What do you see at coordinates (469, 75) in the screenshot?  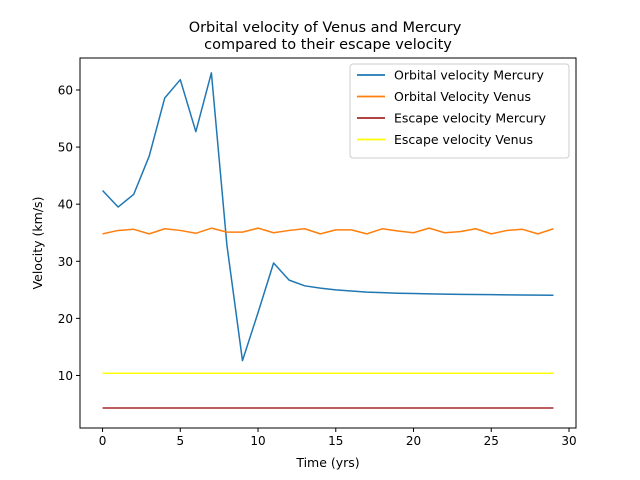 I see `legend-label-1: Orbital velocity Mercury` at bounding box center [469, 75].